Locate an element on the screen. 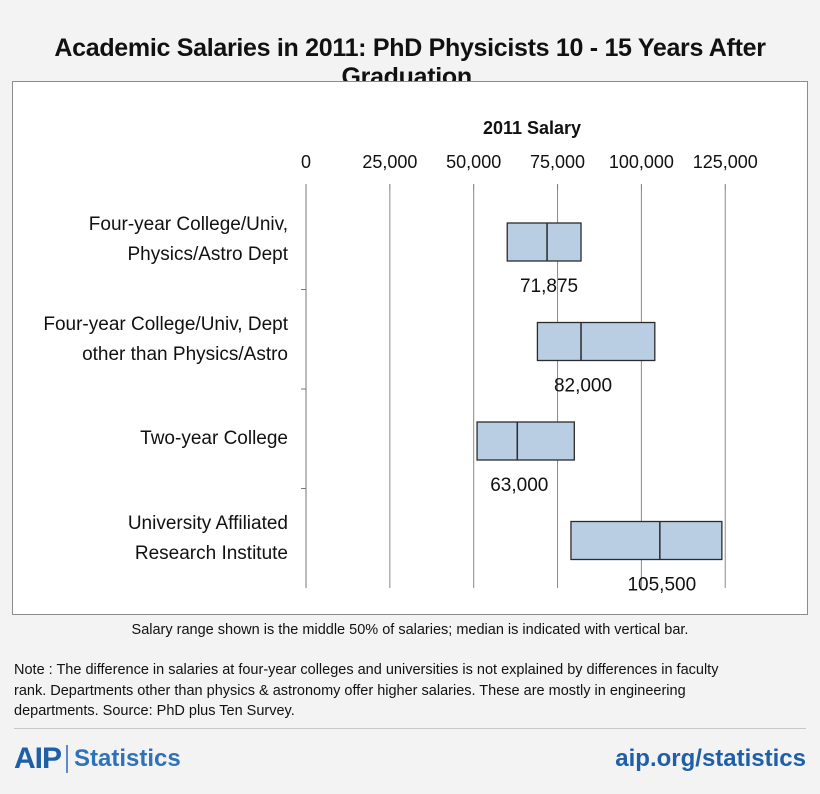  site-url: aip.org/statistics is located at coordinates (710, 758).